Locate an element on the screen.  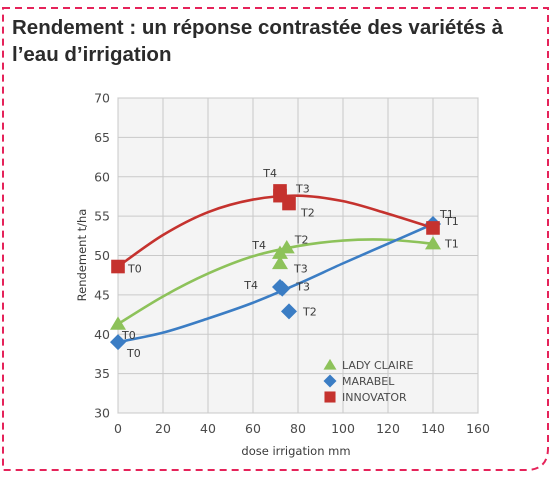
x-tick-label: 160 is located at coordinates (478, 428).